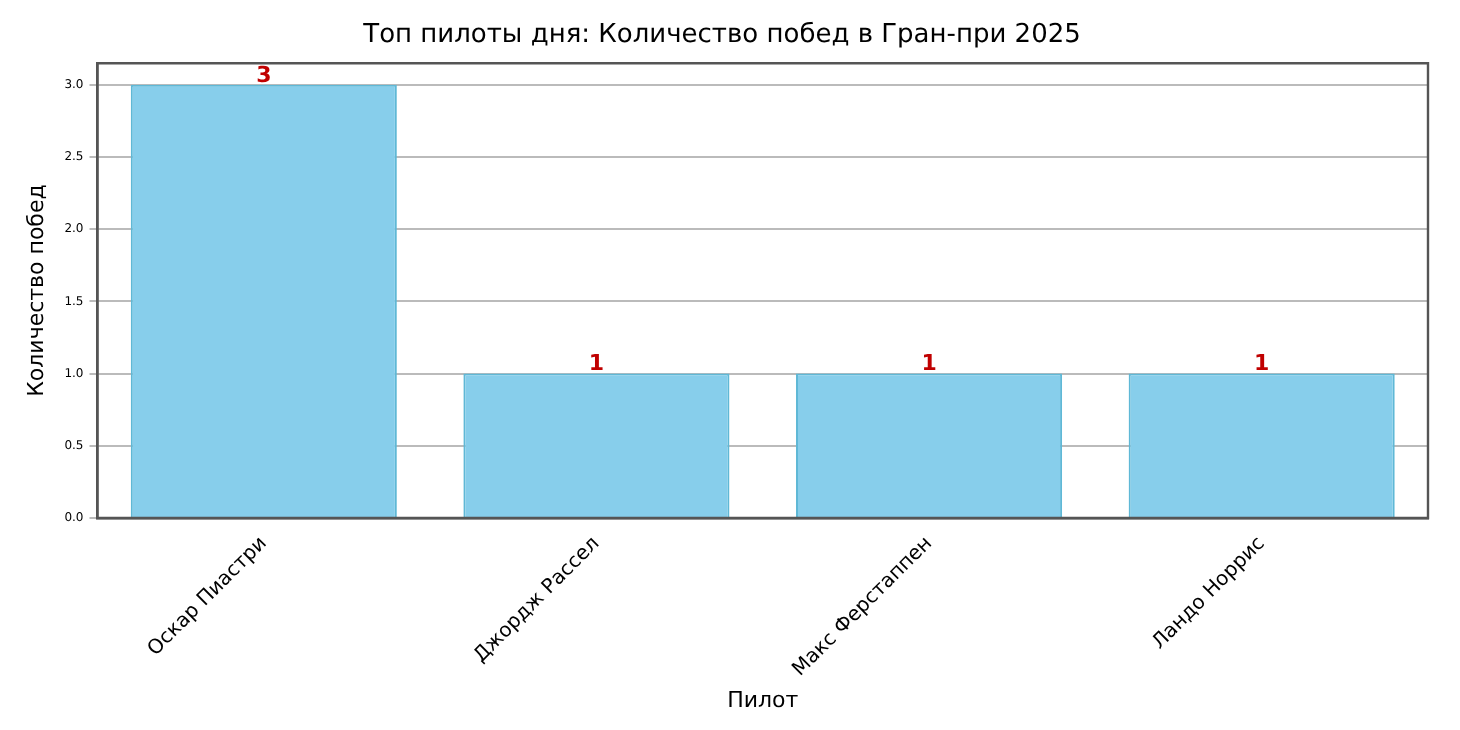  I want to click on y-axis-title: Количество побед, so click(35, 290).